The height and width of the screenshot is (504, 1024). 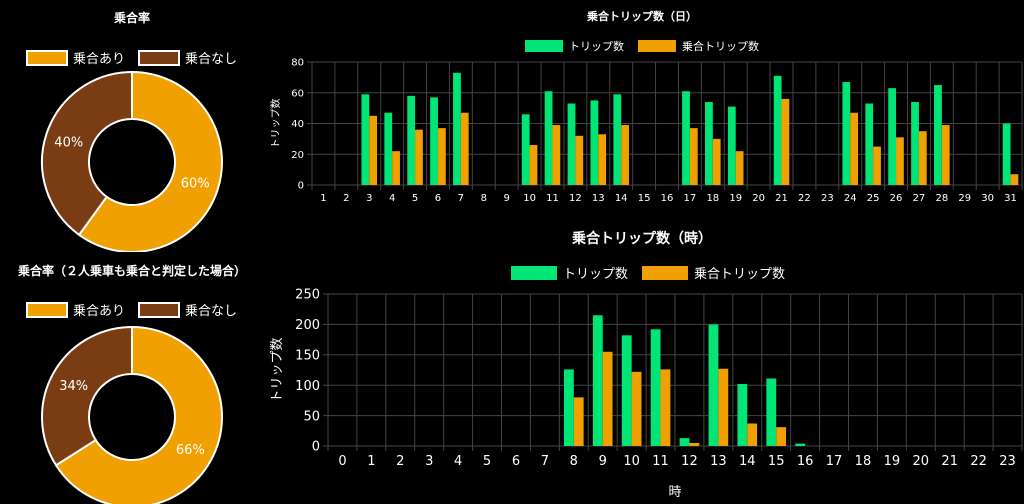 What do you see at coordinates (516, 461) in the screenshot?
I see `x-tick-label: 6` at bounding box center [516, 461].